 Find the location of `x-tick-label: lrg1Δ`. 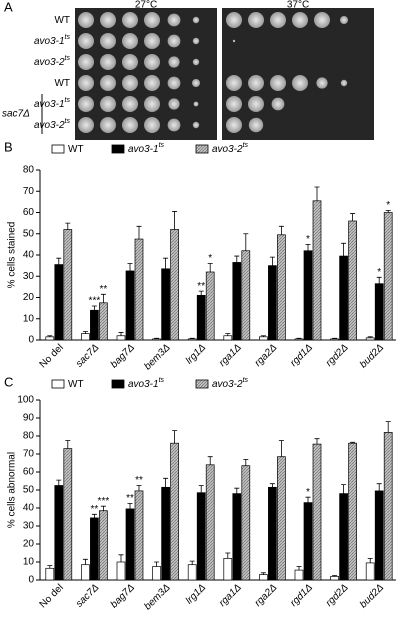

x-tick-label: lrg1Δ is located at coordinates (196, 594).